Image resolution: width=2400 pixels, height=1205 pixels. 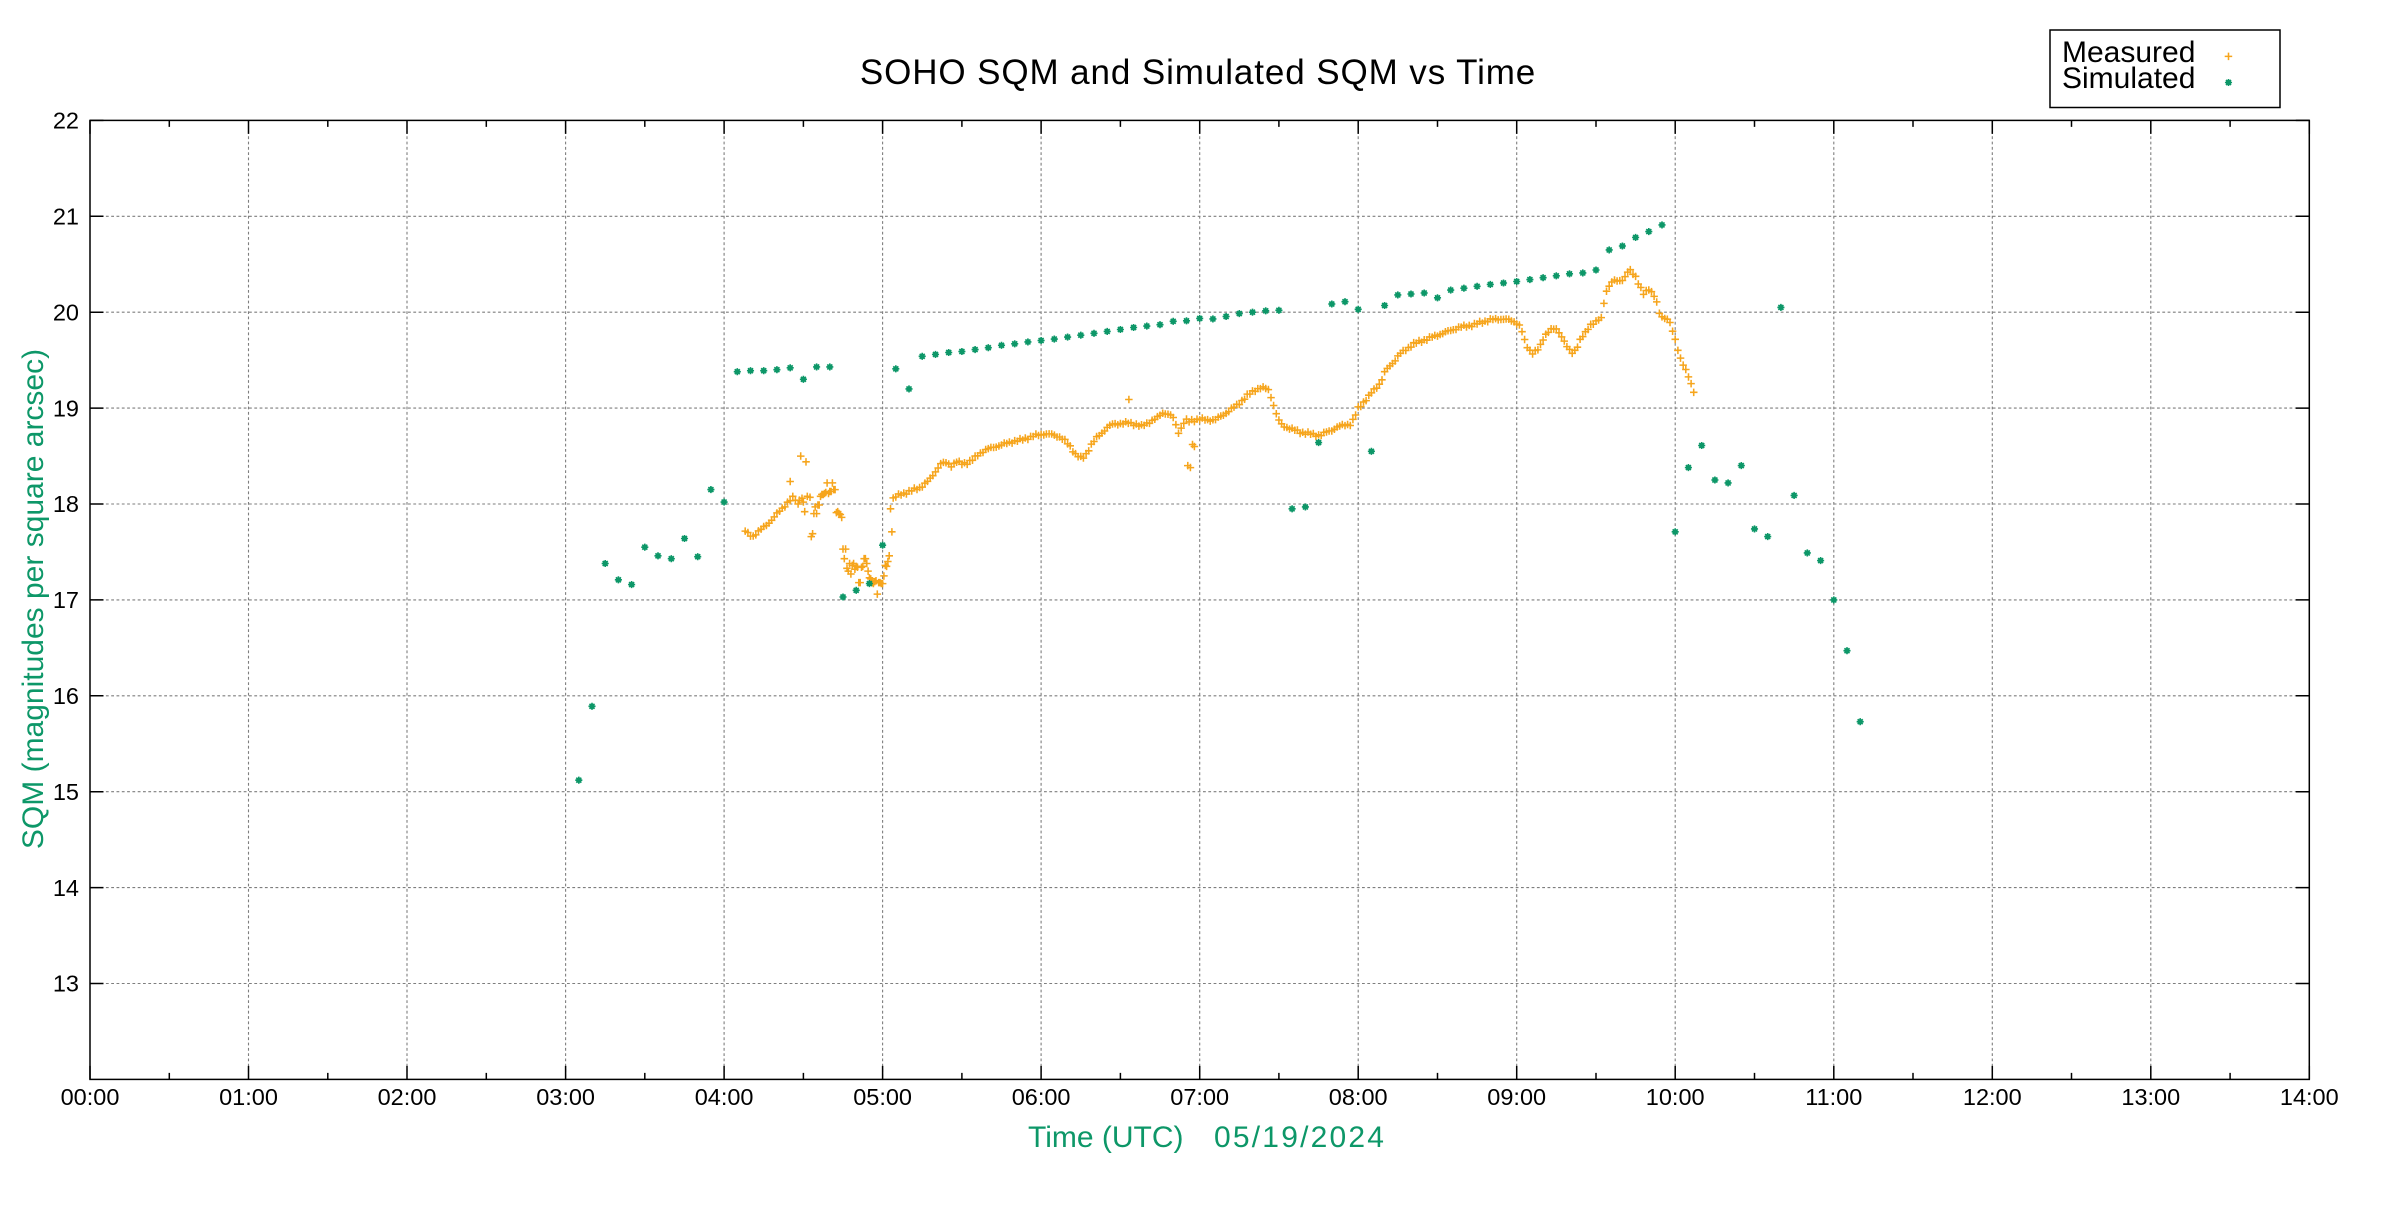 I want to click on svg-text: 06:00, so click(x=1041, y=1097).